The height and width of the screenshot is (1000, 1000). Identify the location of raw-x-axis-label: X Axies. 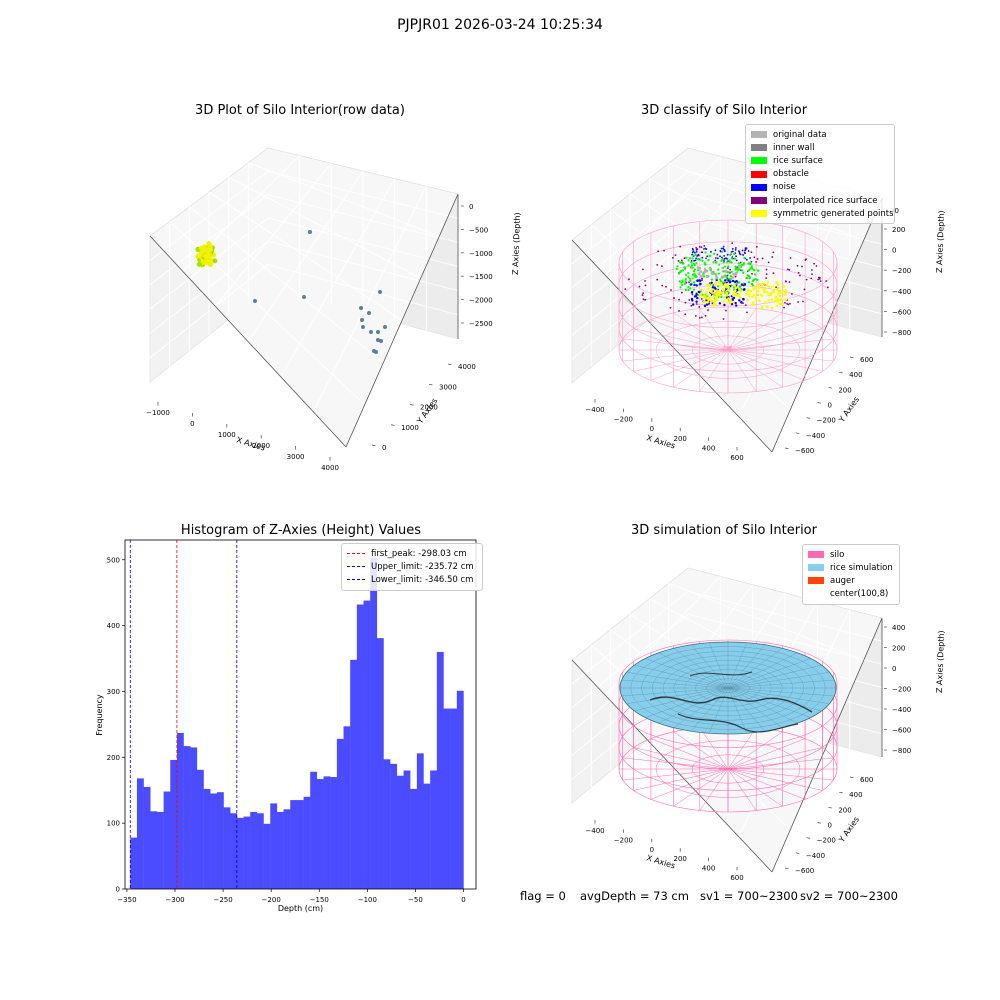
(250, 443).